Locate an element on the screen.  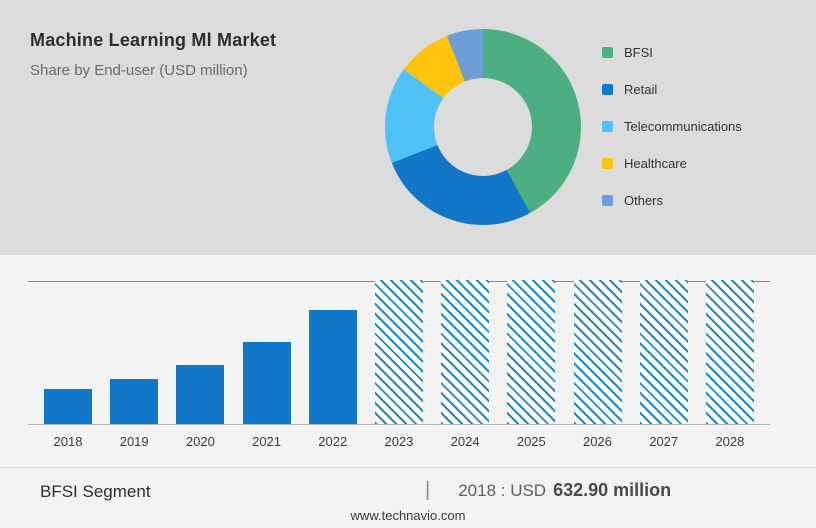
legend-label: BFSI is located at coordinates (638, 52).